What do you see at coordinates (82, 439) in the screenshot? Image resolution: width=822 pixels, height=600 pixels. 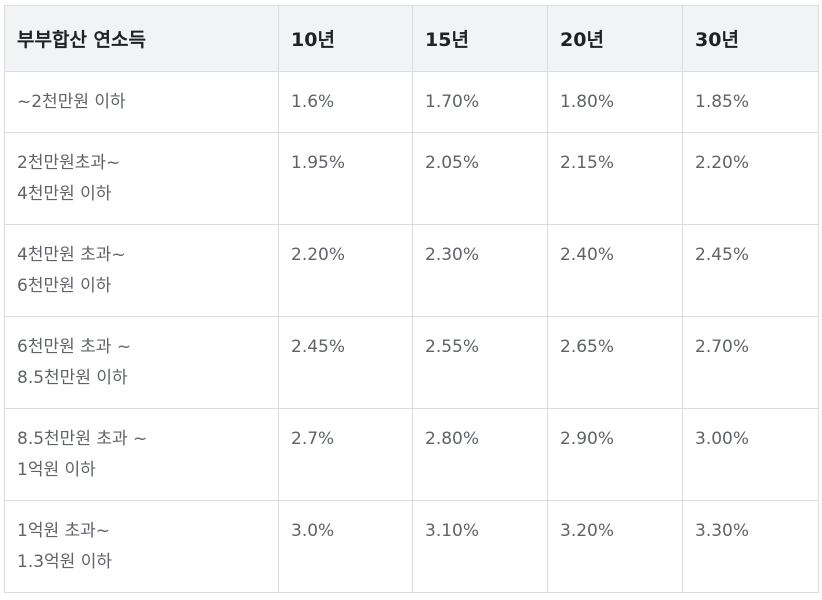 I see `income-label: 8.5천만원 초과 ~` at bounding box center [82, 439].